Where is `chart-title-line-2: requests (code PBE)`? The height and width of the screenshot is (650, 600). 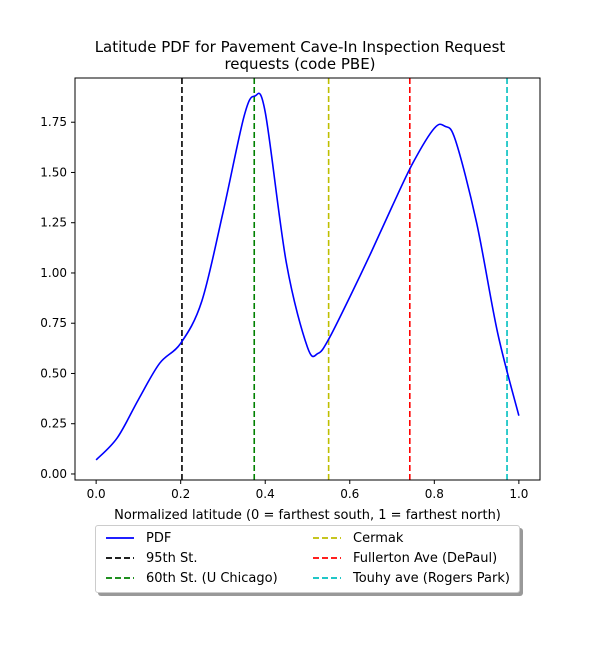
chart-title-line-2: requests (code PBE) is located at coordinates (300, 64).